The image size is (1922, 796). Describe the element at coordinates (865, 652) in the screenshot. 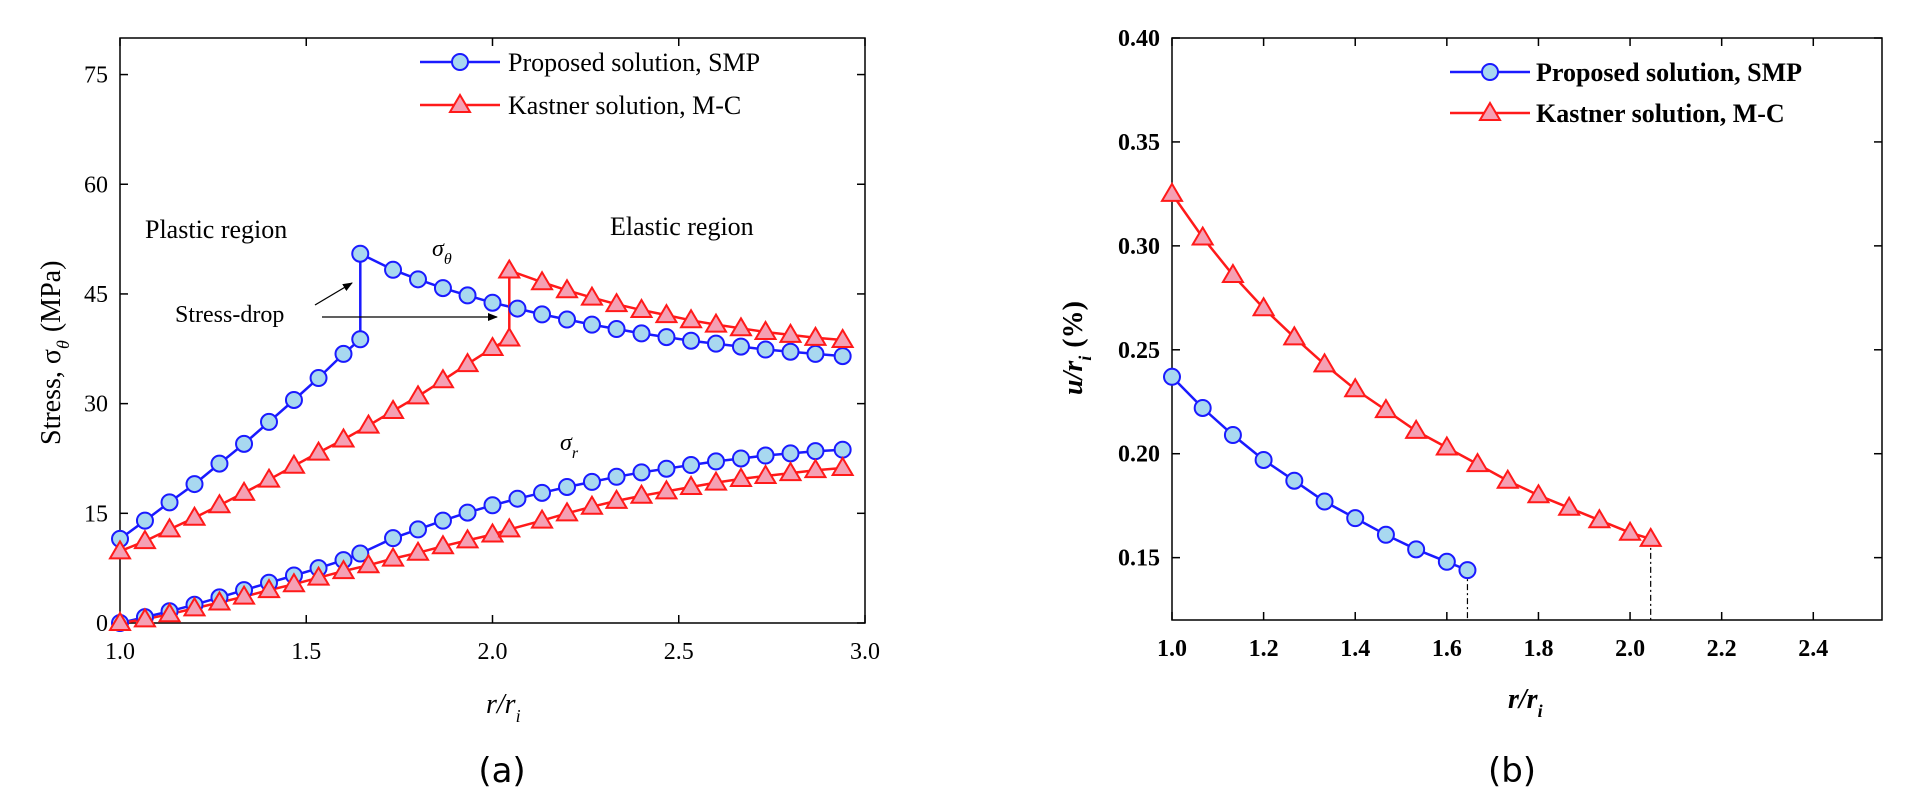

I see `x-tick-label: 3.0` at that location.